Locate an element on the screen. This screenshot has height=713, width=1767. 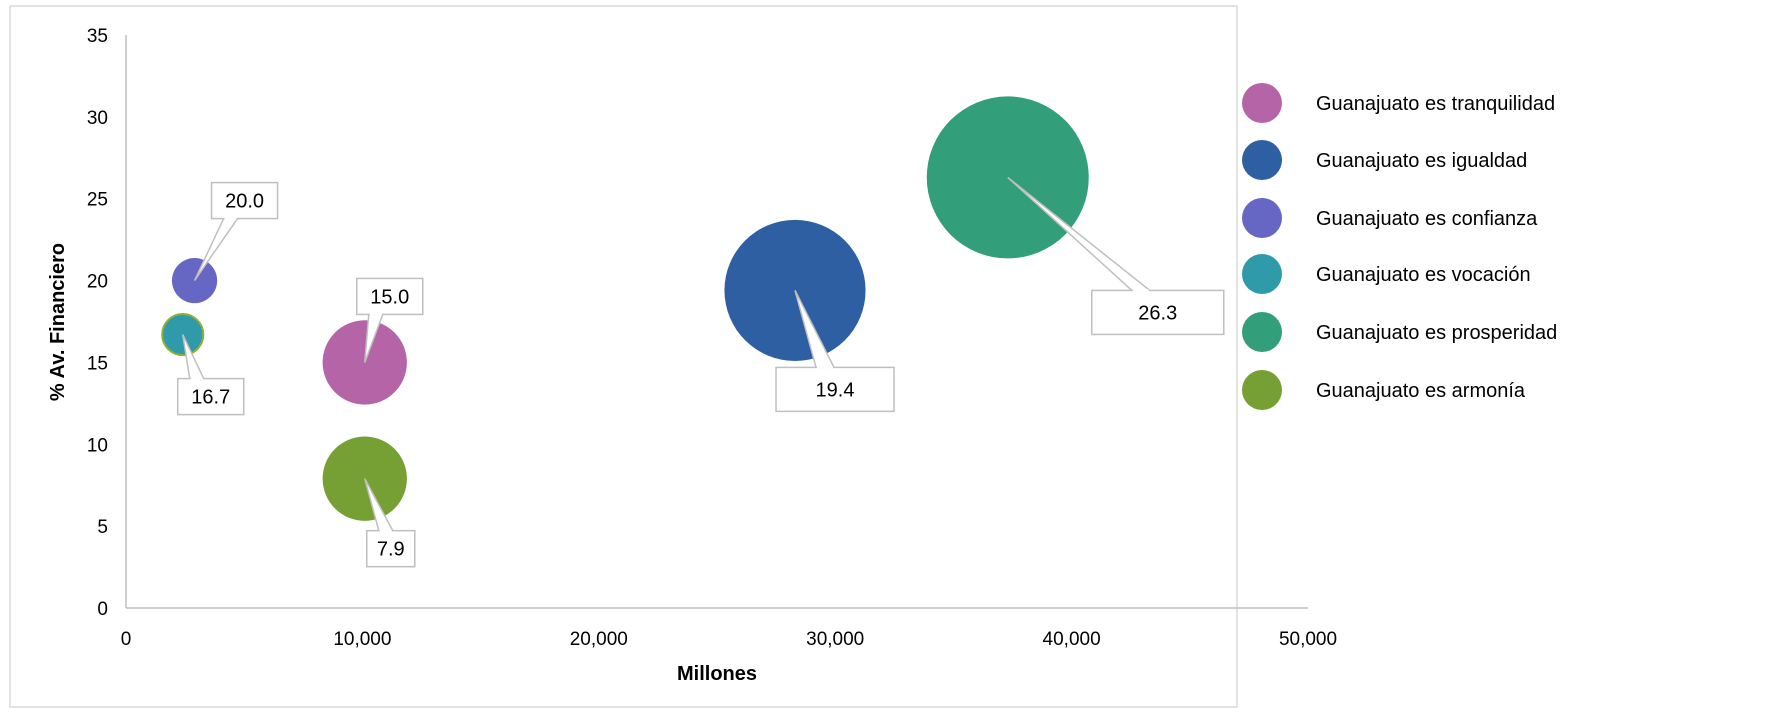
legend-item: Guanajuato es vocación is located at coordinates (1386, 274).